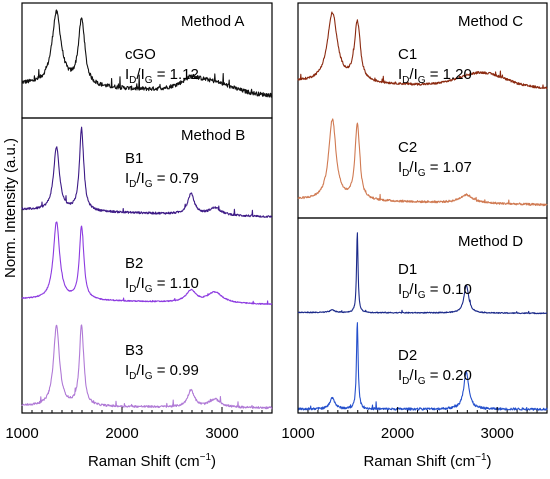 Image resolution: width=550 pixels, height=479 pixels. I want to click on sample-label: cGO, so click(140, 54).